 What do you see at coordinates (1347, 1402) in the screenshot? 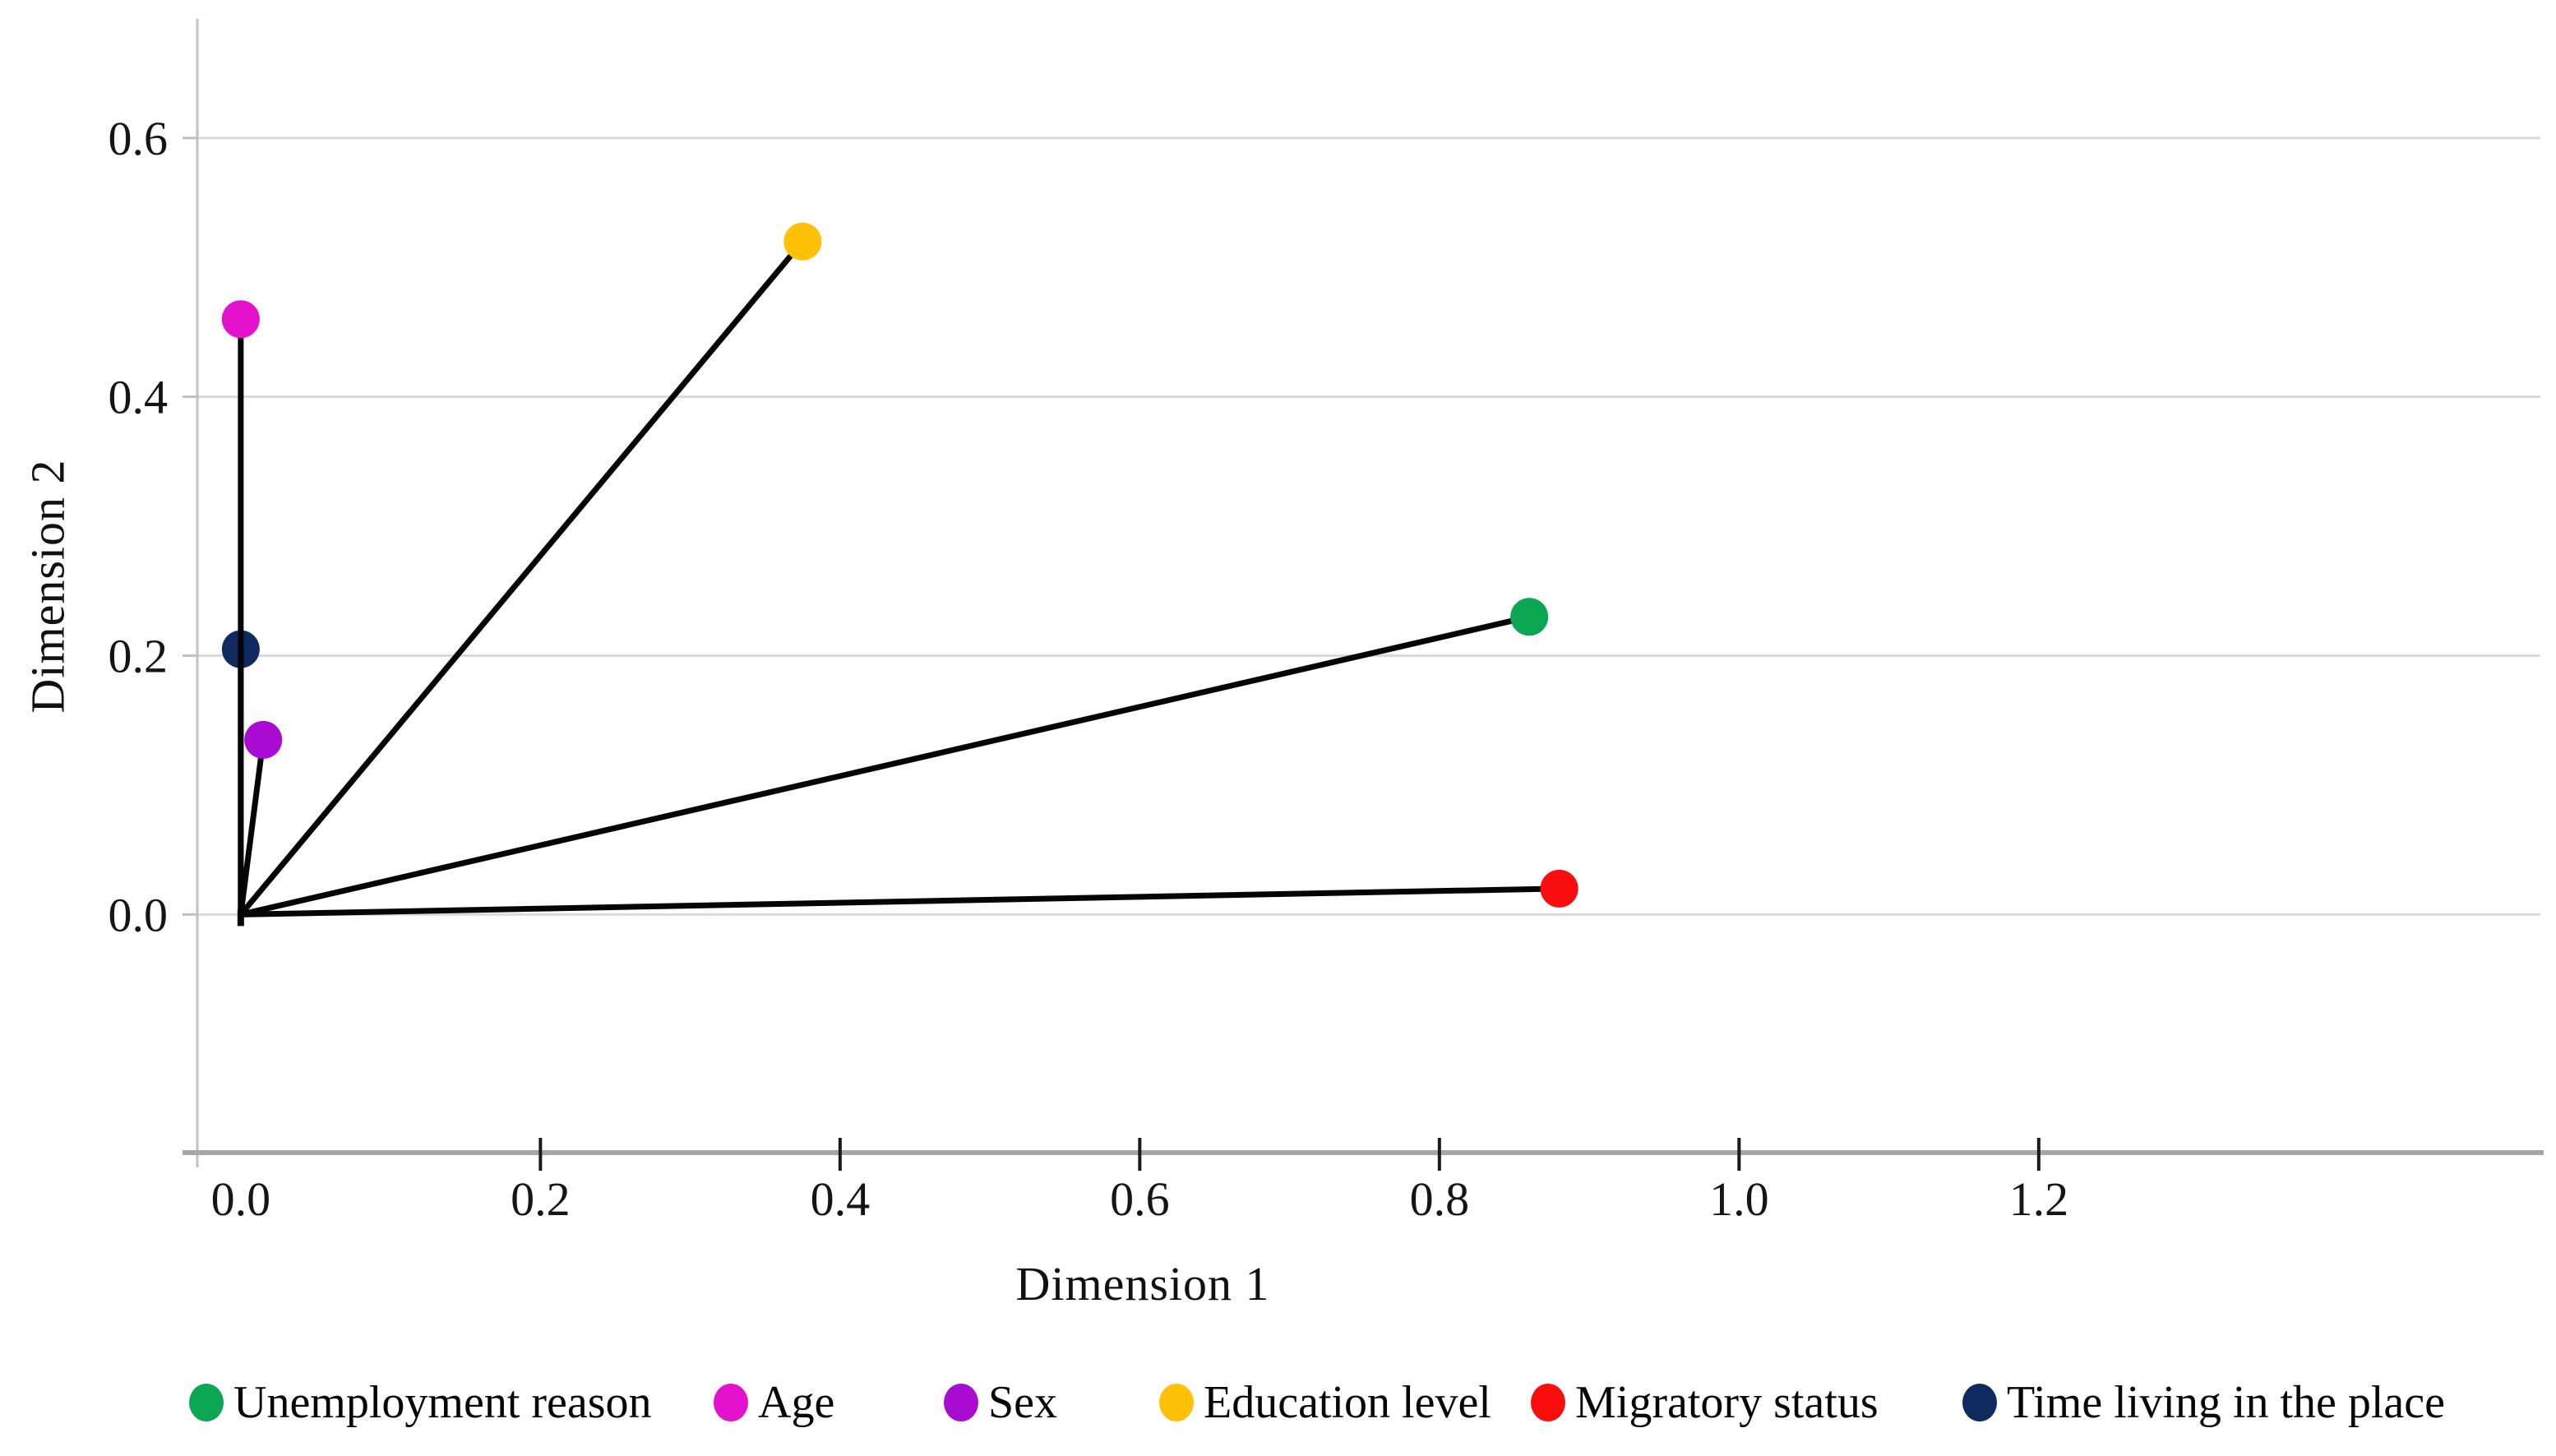
I see `legend-label-education-level: Education level` at bounding box center [1347, 1402].